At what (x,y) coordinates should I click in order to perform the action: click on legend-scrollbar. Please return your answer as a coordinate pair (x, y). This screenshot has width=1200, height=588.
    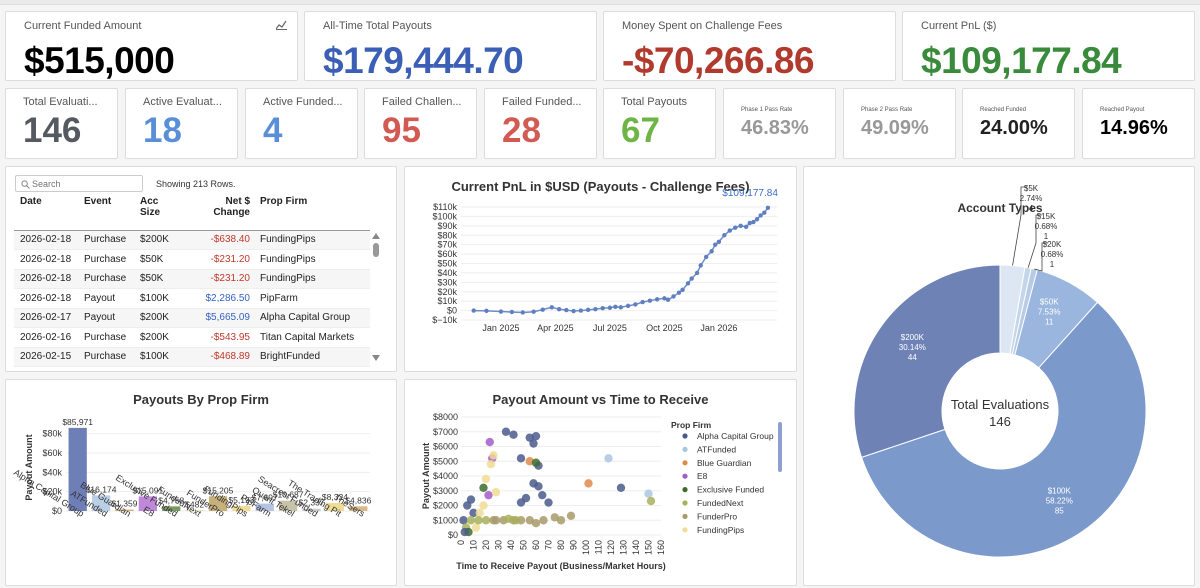
    Looking at the image, I should click on (780, 447).